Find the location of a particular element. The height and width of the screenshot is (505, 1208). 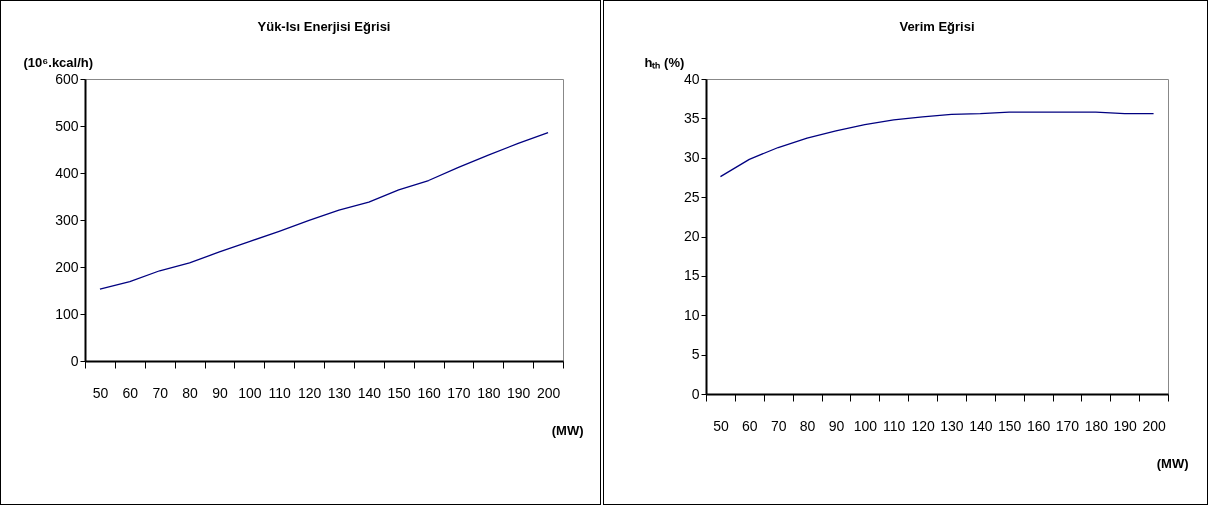

y-tick-label: 300 is located at coordinates (67, 219).